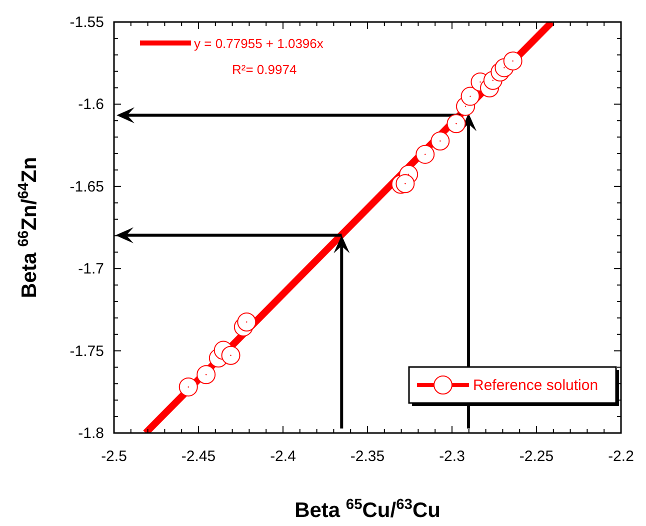 Image resolution: width=646 pixels, height=526 pixels. I want to click on x-tick-label: -2.3, so click(452, 456).